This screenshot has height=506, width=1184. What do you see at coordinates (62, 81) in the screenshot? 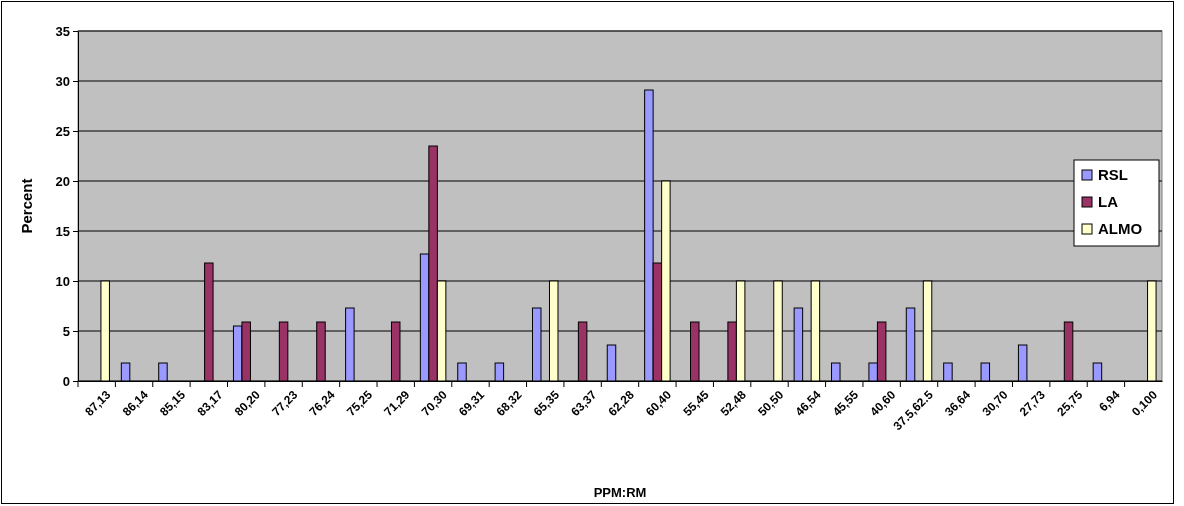
I see `y-tick-label: 30` at bounding box center [62, 81].